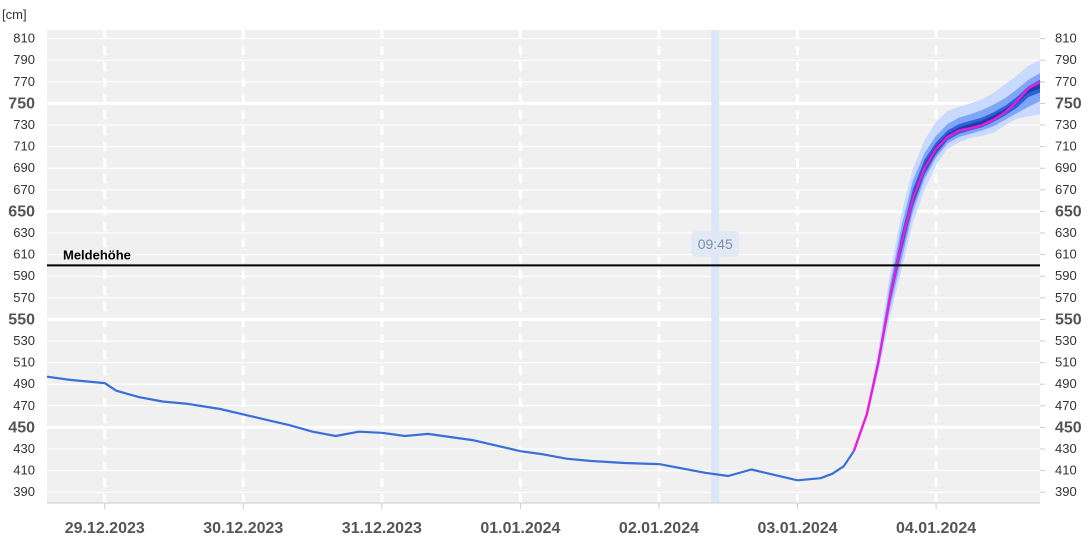 The width and height of the screenshot is (1088, 543). I want to click on y-tick-label-right: 630, so click(1066, 232).